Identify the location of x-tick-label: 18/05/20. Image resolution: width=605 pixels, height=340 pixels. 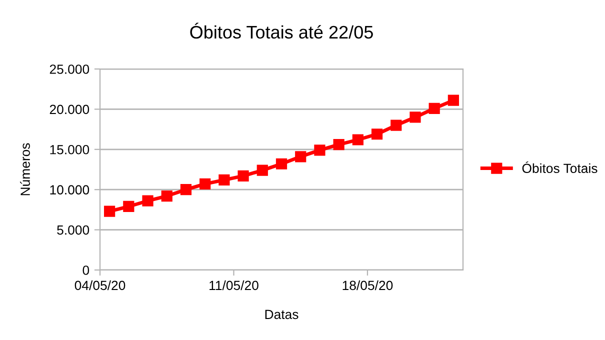
(367, 285).